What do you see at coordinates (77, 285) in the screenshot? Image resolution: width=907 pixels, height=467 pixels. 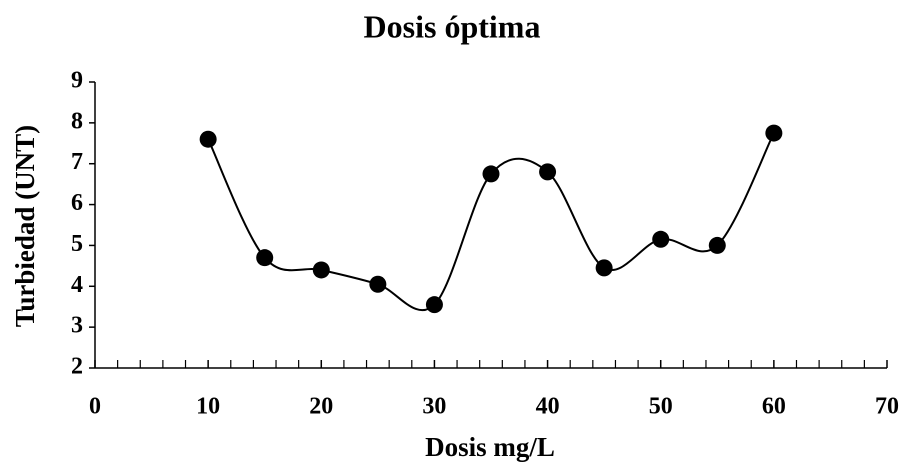 I see `y-tick-label: 4` at bounding box center [77, 285].